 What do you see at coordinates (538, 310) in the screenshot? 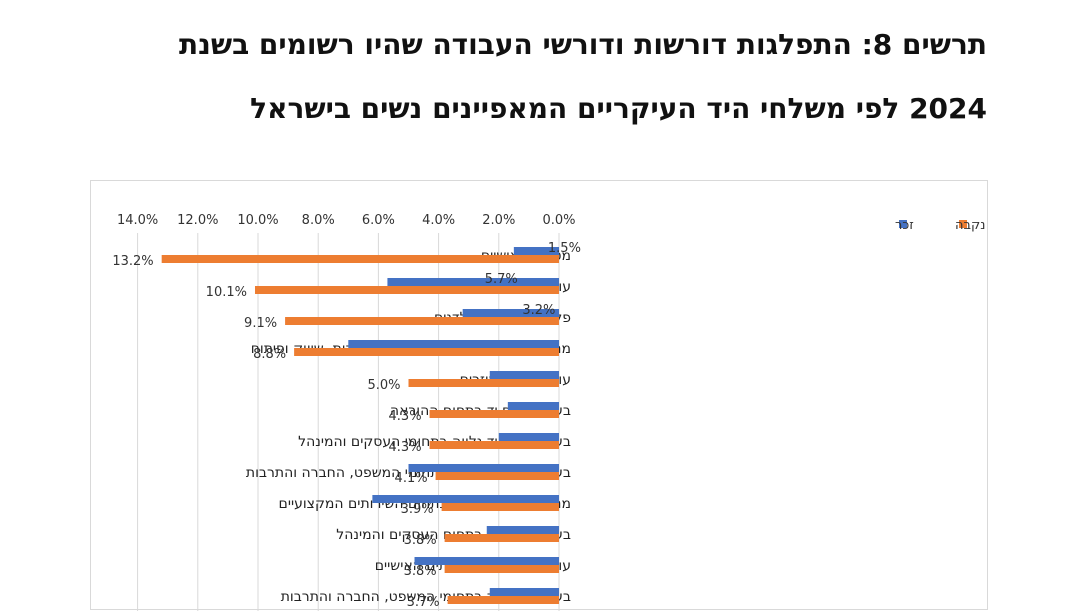
I see `data-label: 3.2%` at bounding box center [538, 310].